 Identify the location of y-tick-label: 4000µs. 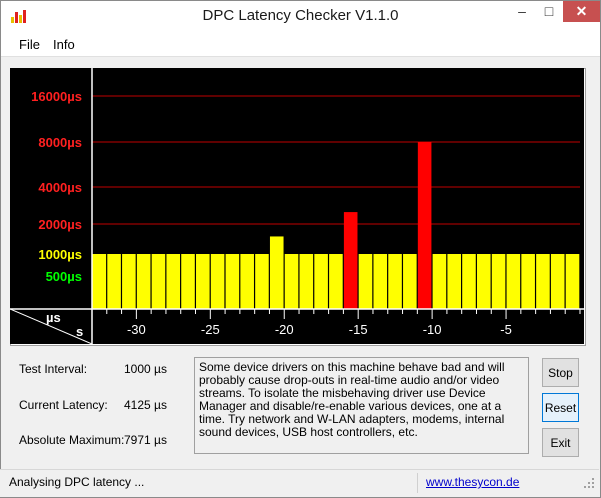
(60, 187).